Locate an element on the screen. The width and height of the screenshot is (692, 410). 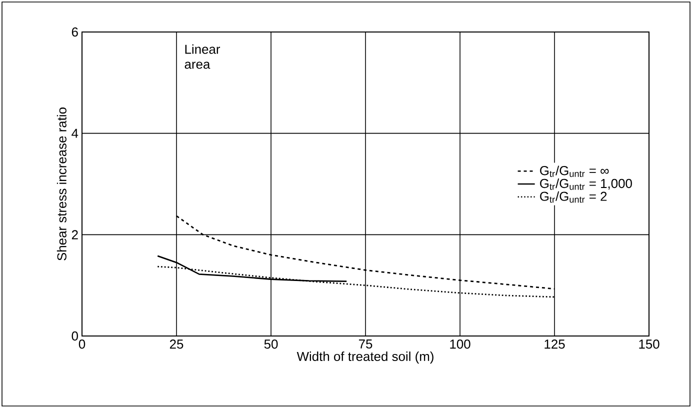
y-tick-label: 6 is located at coordinates (75, 32).